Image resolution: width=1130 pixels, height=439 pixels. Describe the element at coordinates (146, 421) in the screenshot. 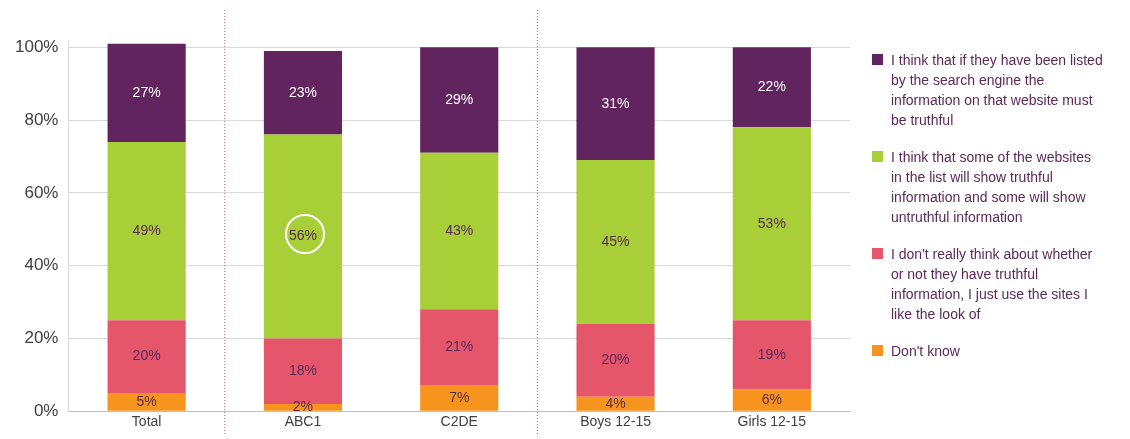

I see `x-tick-label: Total` at that location.